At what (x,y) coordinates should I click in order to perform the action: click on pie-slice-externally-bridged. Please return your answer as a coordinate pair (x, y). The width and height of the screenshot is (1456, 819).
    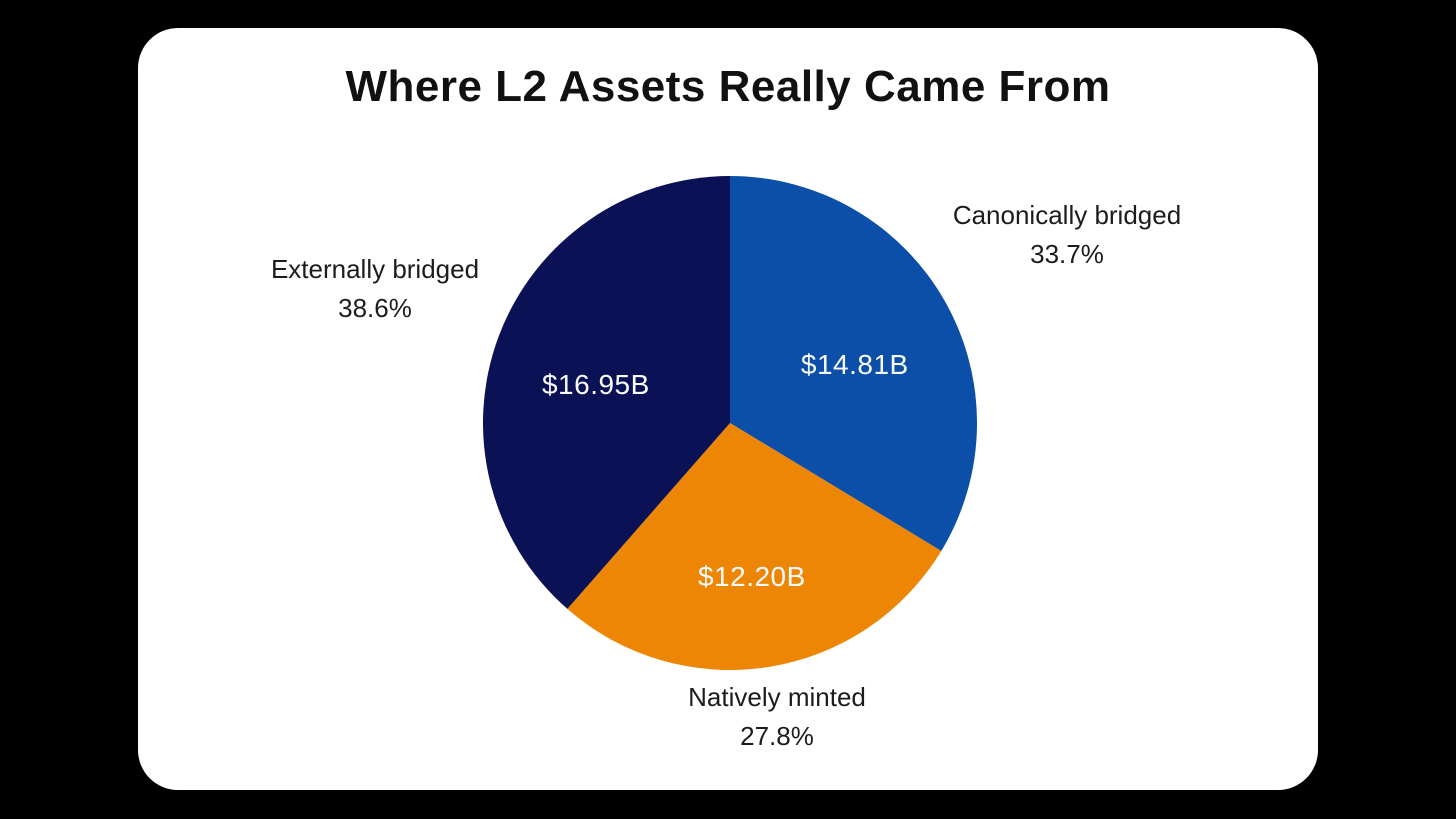
    Looking at the image, I should click on (606, 392).